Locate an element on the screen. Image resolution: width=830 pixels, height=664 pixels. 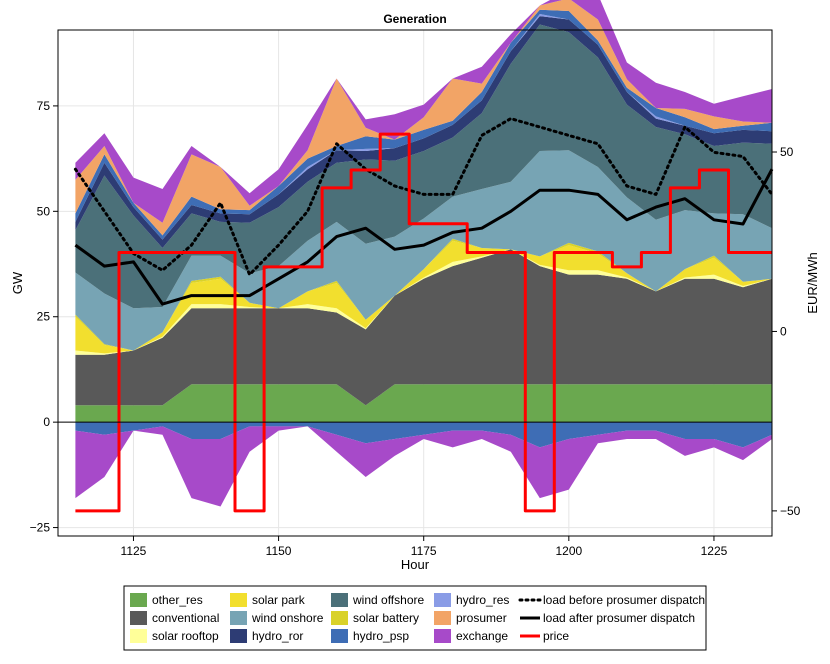
legend-label-hydro-res: hydro_res is located at coordinates (482, 600).